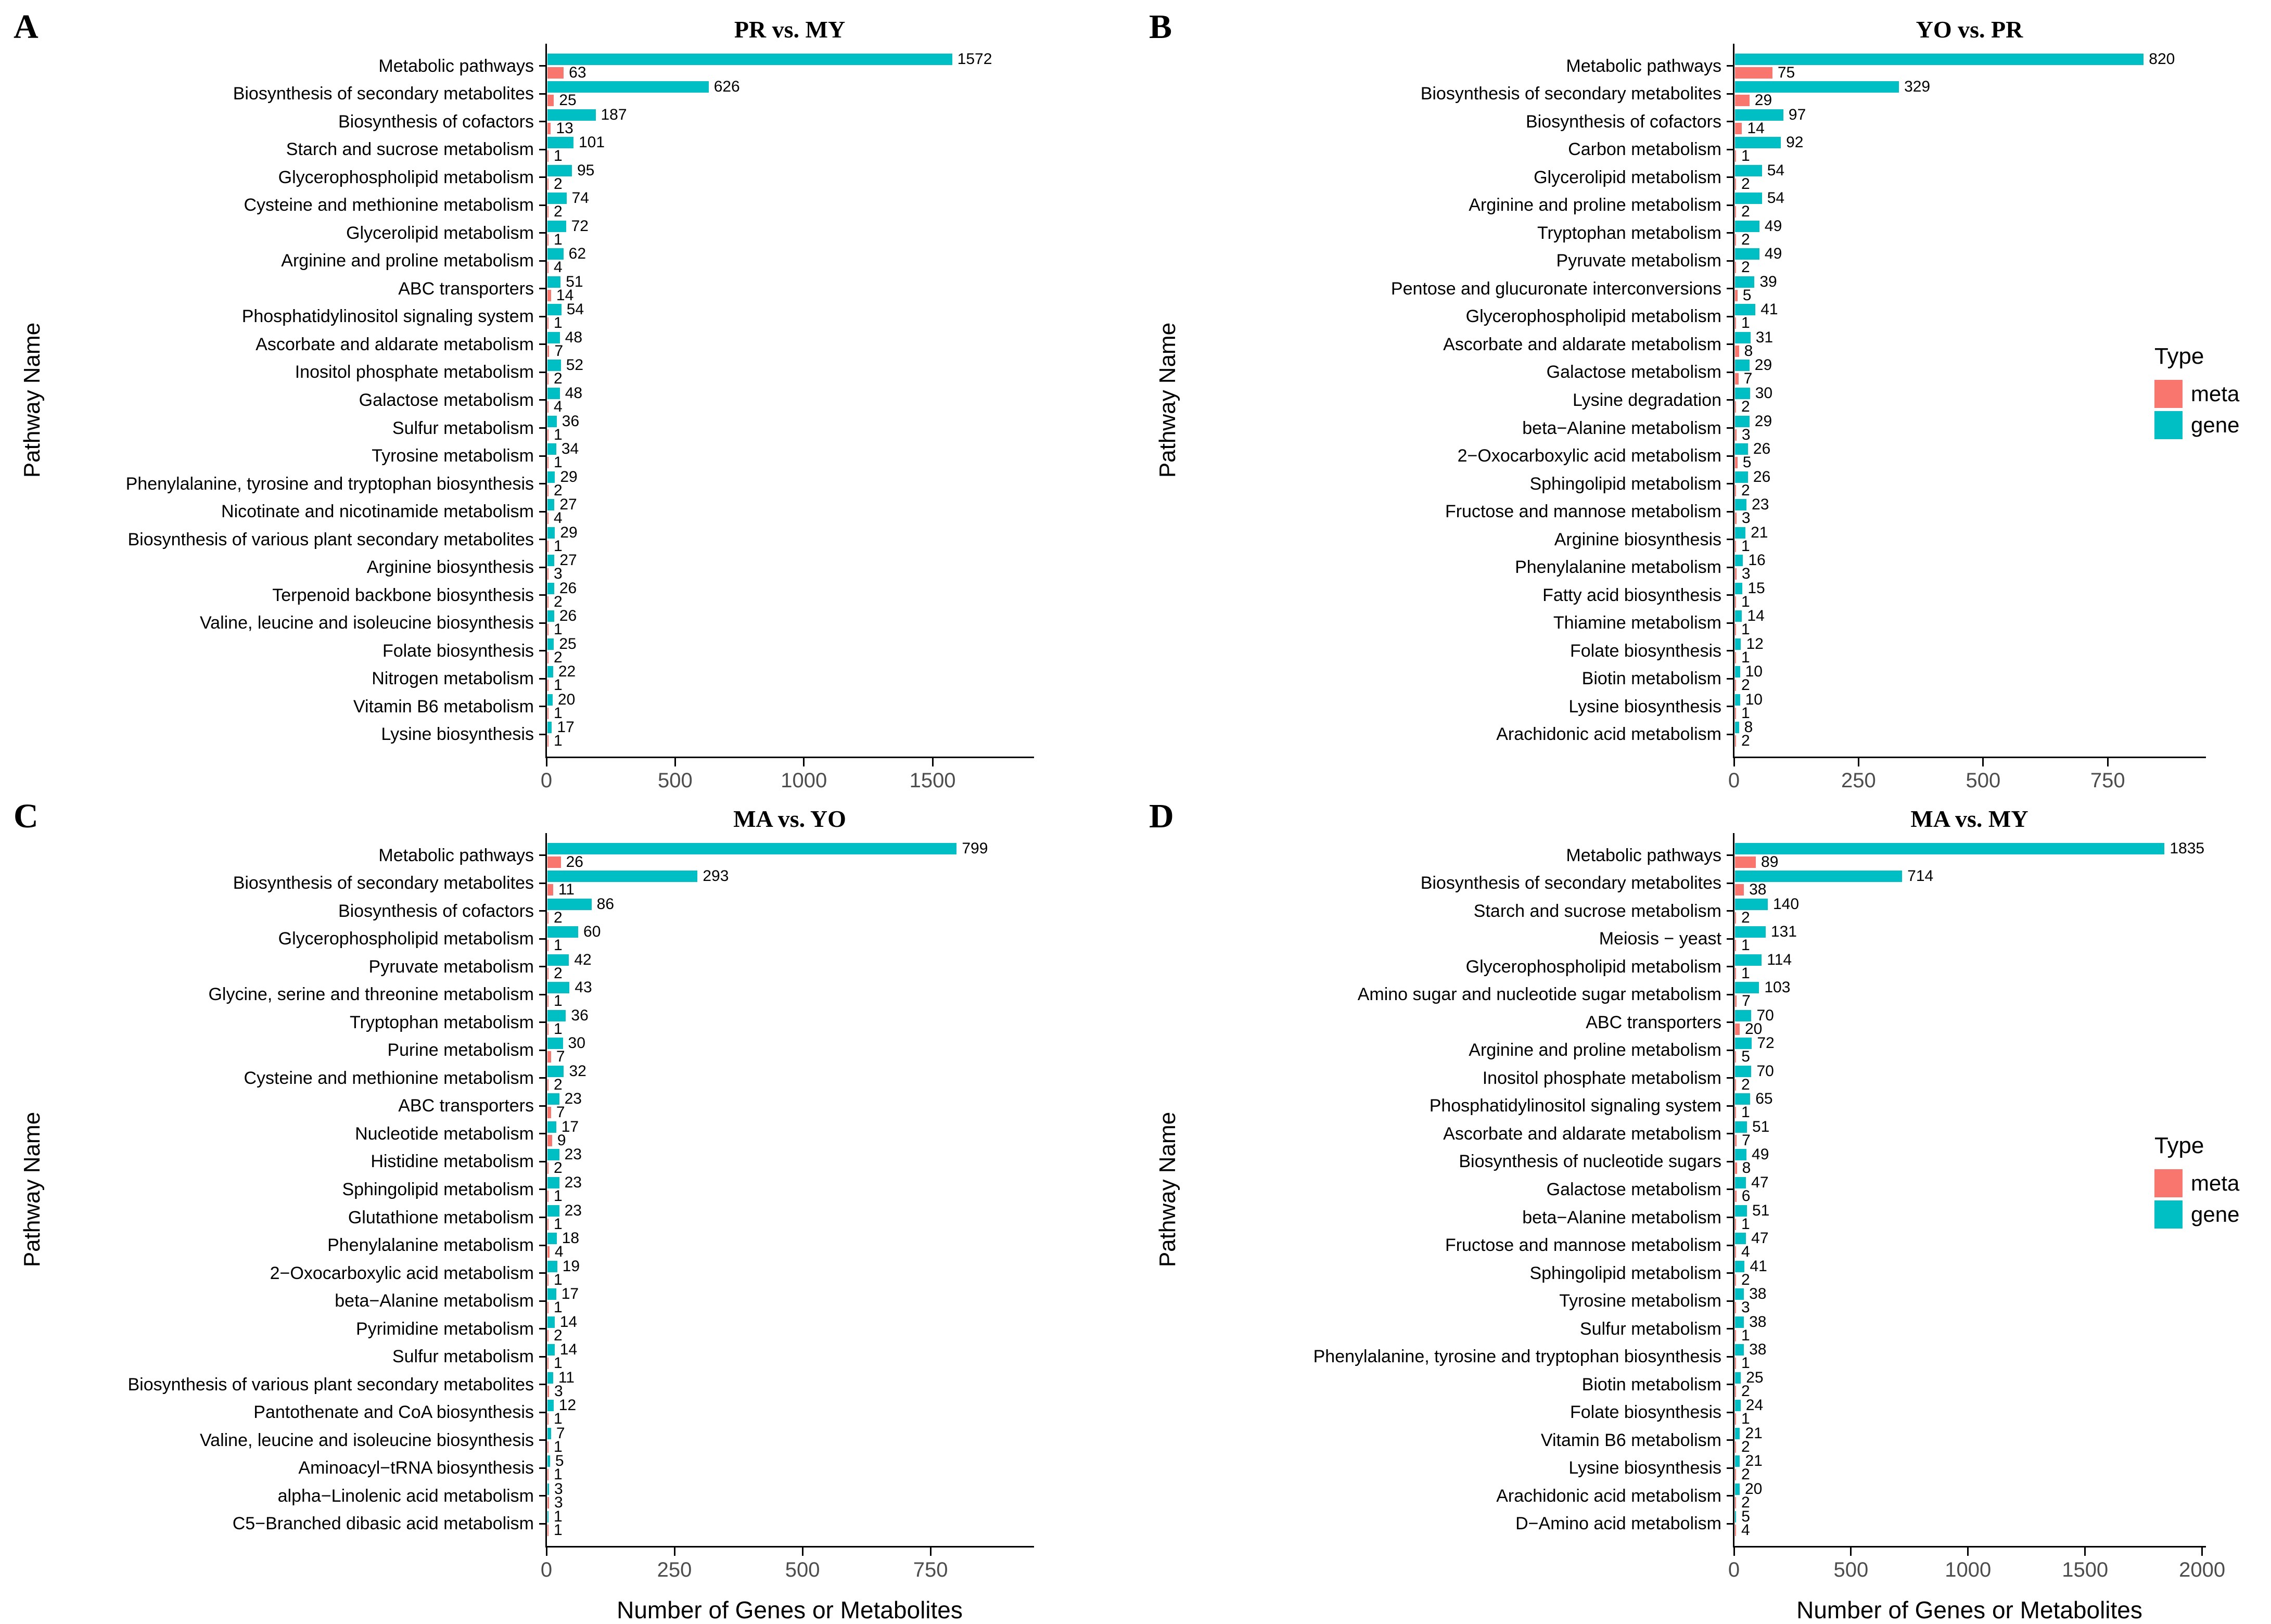  Describe the element at coordinates (1969, 1610) in the screenshot. I see `x-axis-title: Number of Genes or Metabolites` at that location.